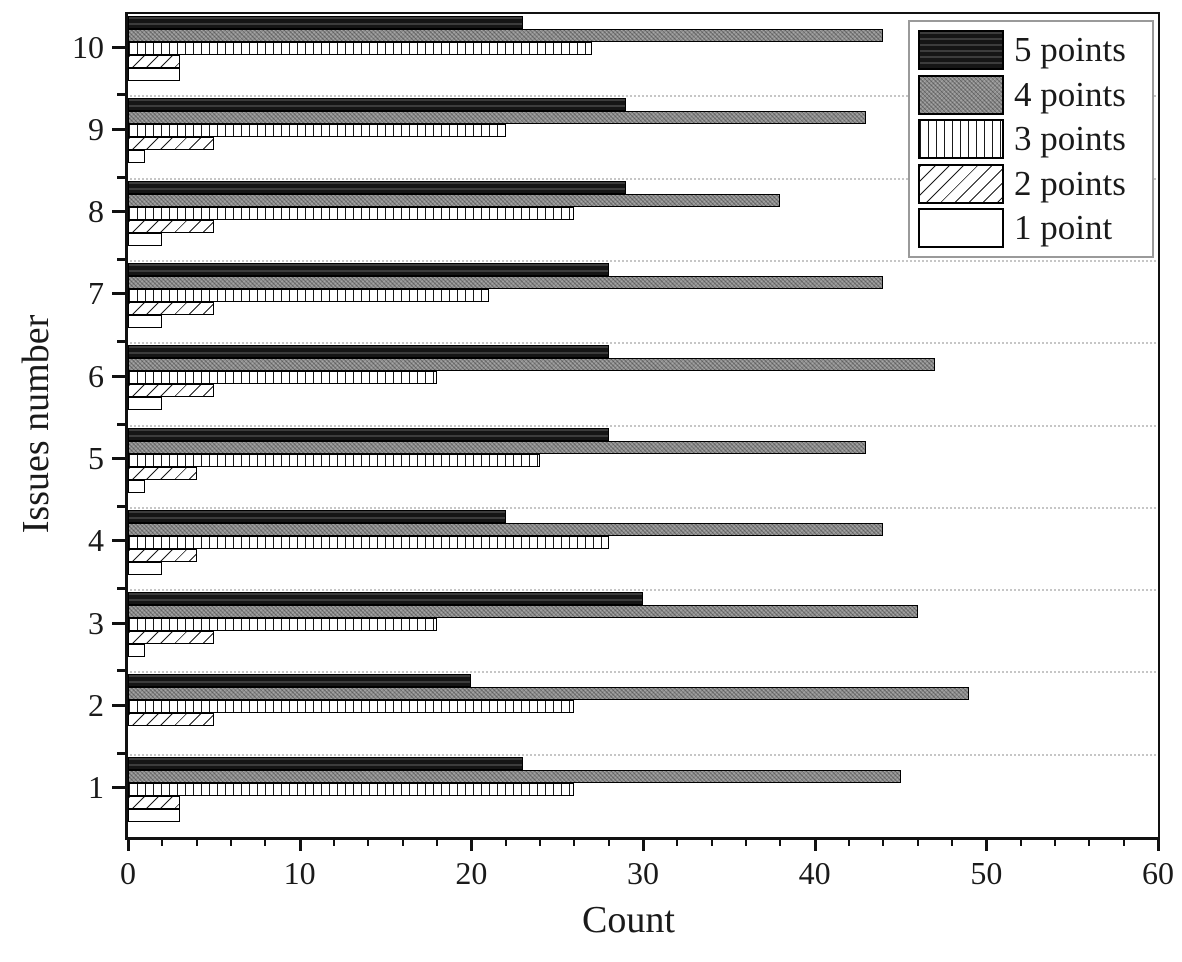 This screenshot has width=1182, height=962. Describe the element at coordinates (961, 228) in the screenshot. I see `legend-swatch-1-point` at that location.